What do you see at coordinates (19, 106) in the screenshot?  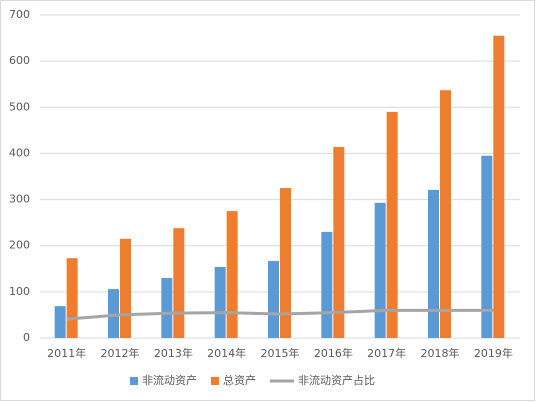 I see `y-tick-label: 500` at bounding box center [19, 106].